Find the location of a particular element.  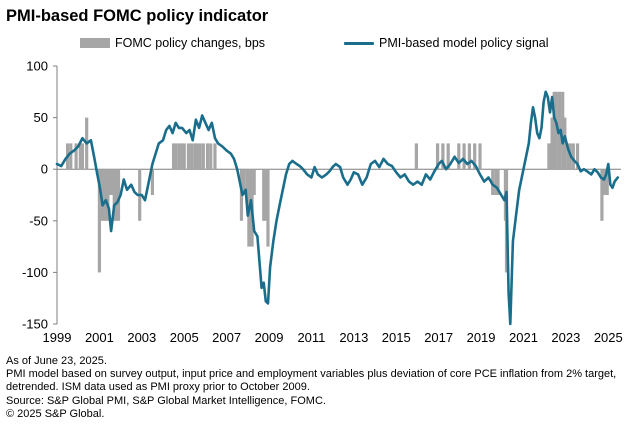

y-tick-label: -100 is located at coordinates (35, 272).